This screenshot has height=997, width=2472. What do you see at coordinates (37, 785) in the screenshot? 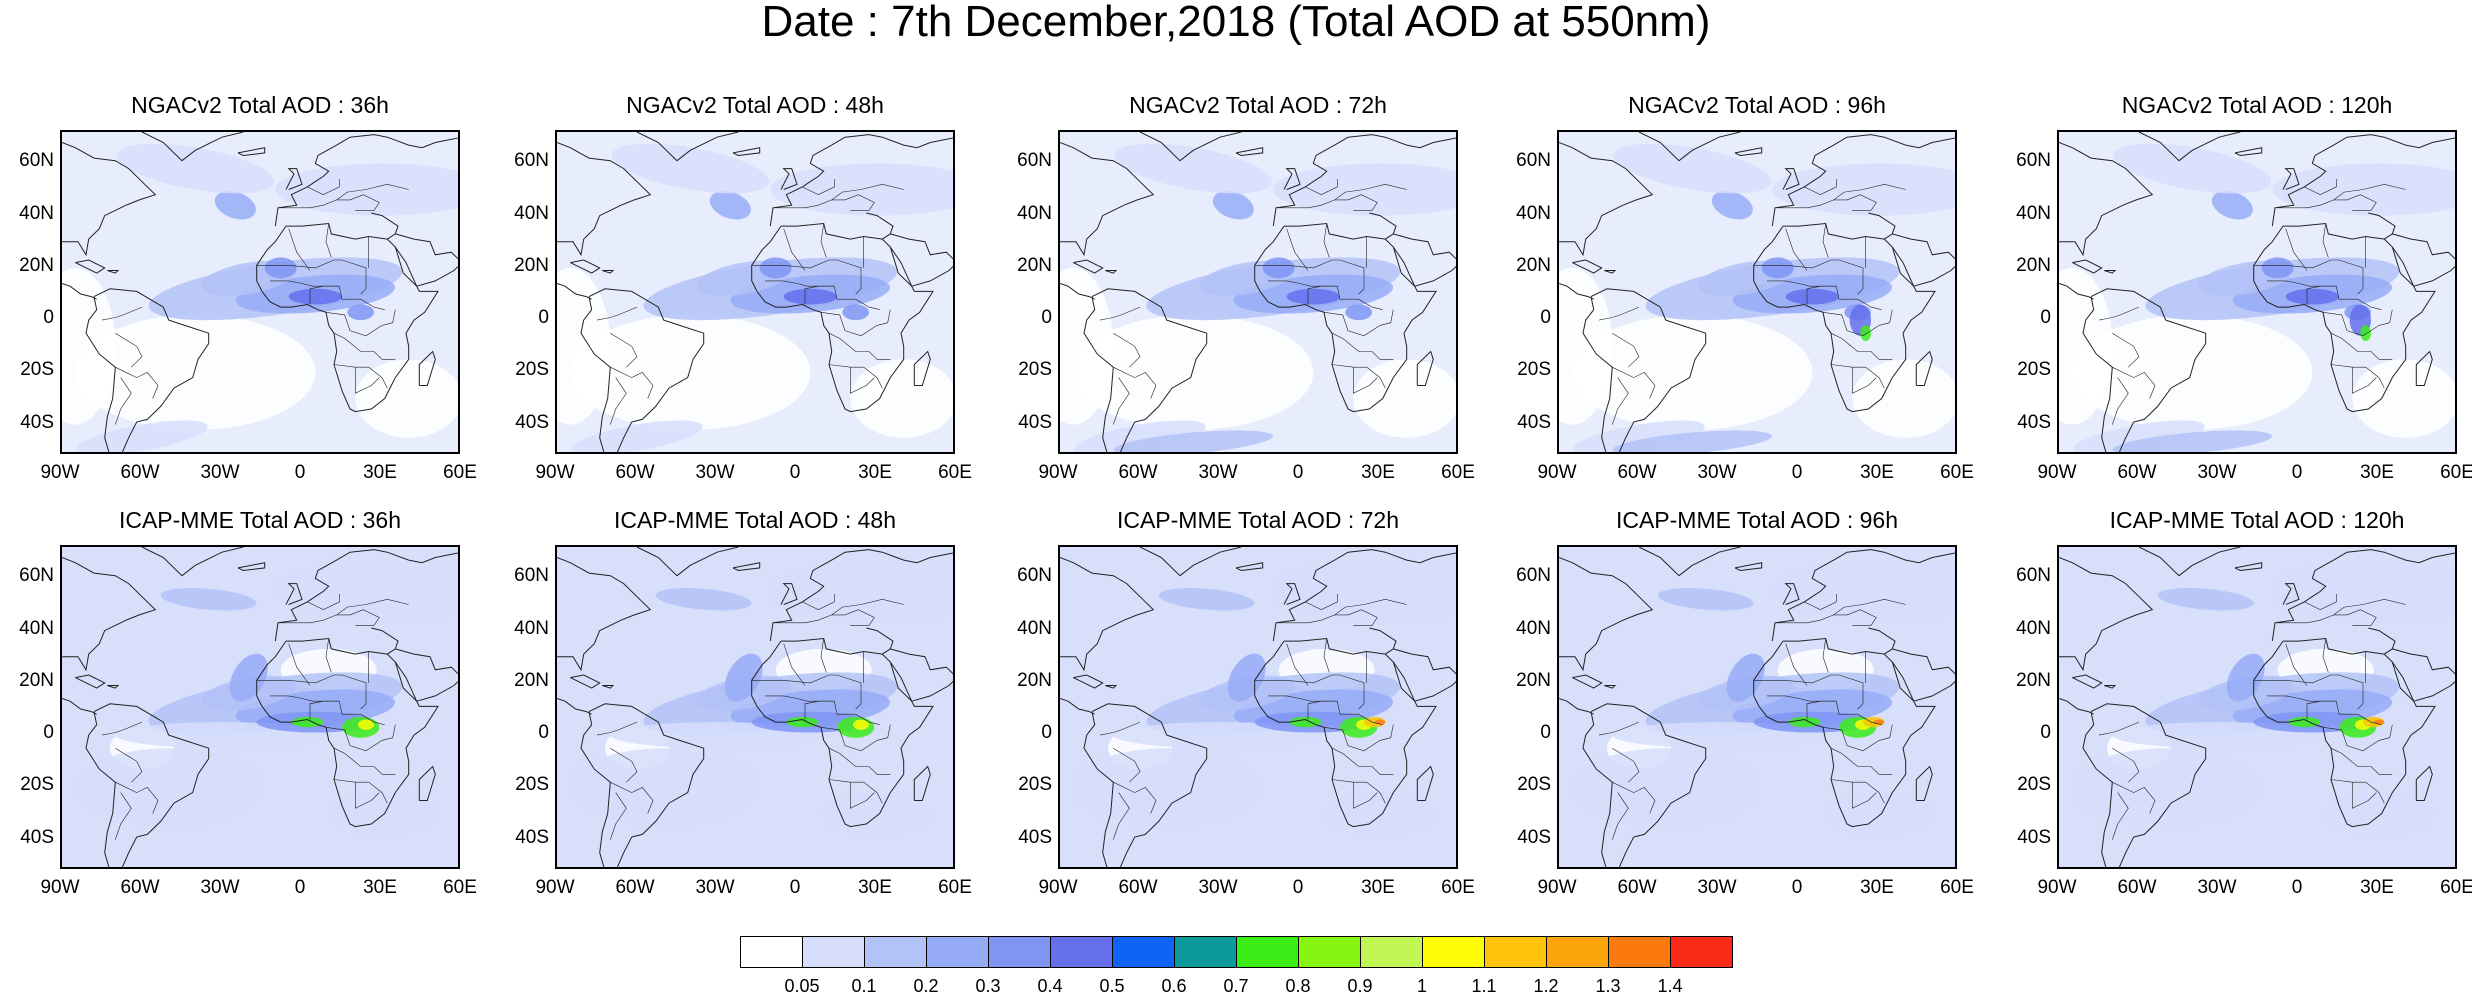
I see `lat-tick-label: 20S` at bounding box center [37, 785].